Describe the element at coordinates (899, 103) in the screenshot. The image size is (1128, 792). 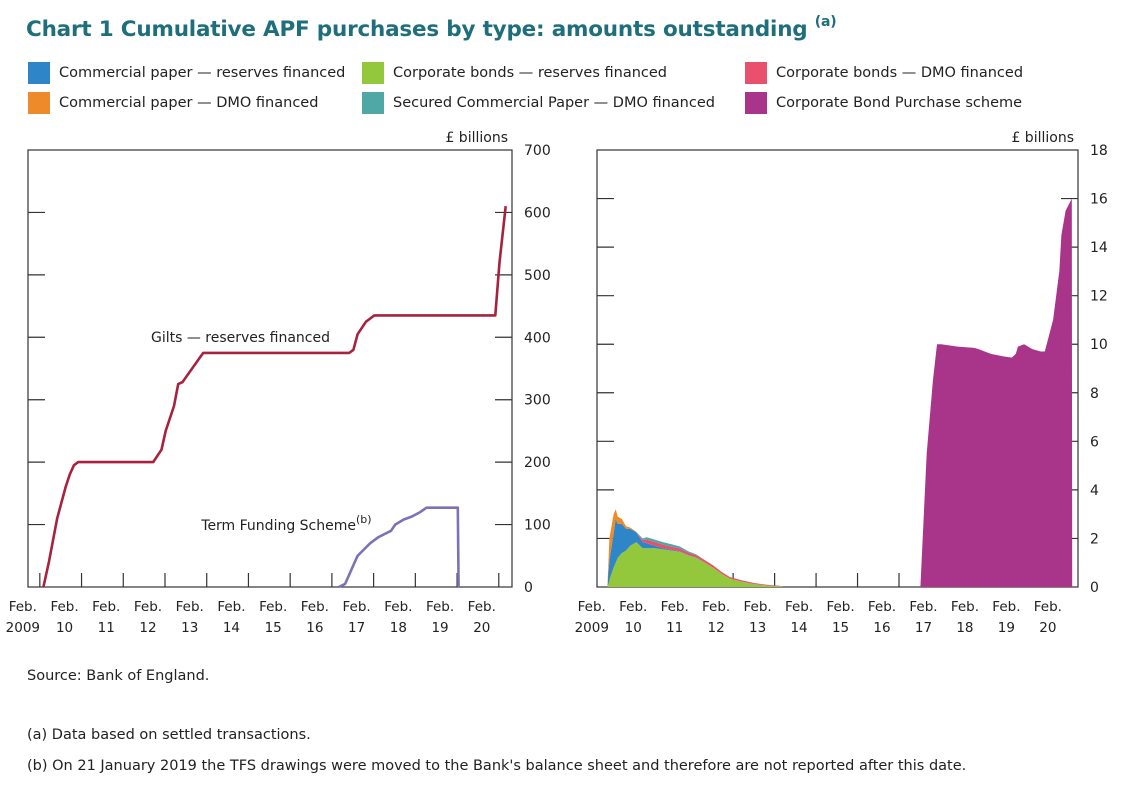
I see `legend-label: Corporate Bond Purchase scheme` at that location.